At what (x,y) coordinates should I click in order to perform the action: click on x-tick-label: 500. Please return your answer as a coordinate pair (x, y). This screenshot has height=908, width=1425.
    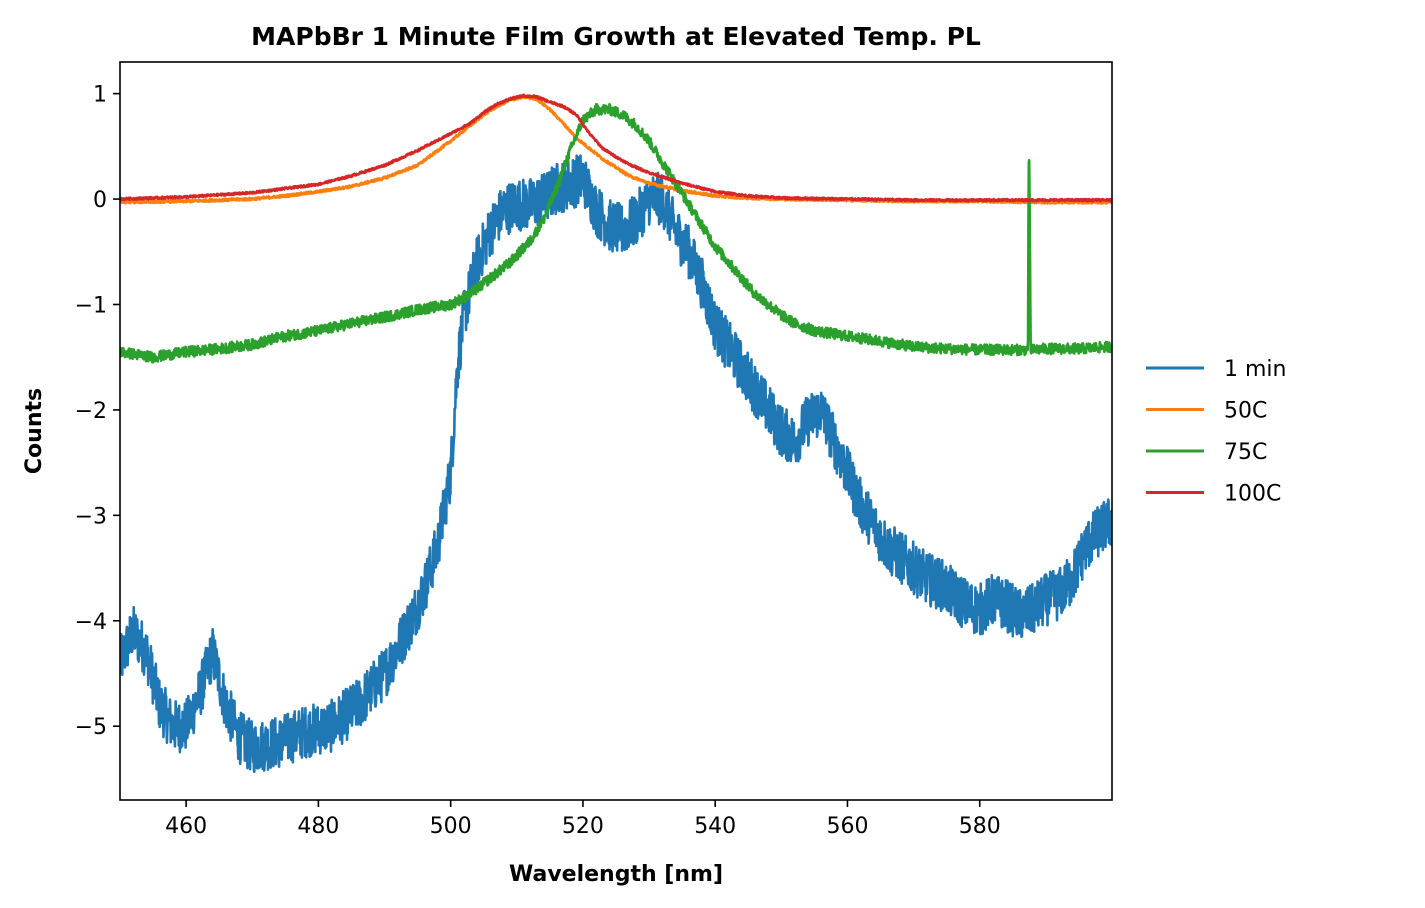
    Looking at the image, I should click on (451, 826).